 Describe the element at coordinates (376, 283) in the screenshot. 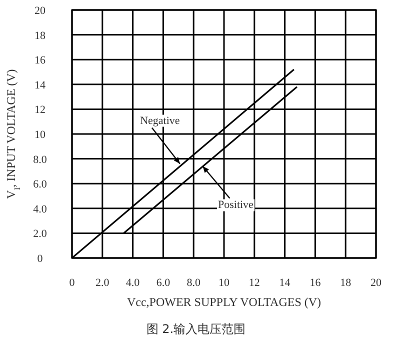

I see `x-tick-label: 20` at that location.